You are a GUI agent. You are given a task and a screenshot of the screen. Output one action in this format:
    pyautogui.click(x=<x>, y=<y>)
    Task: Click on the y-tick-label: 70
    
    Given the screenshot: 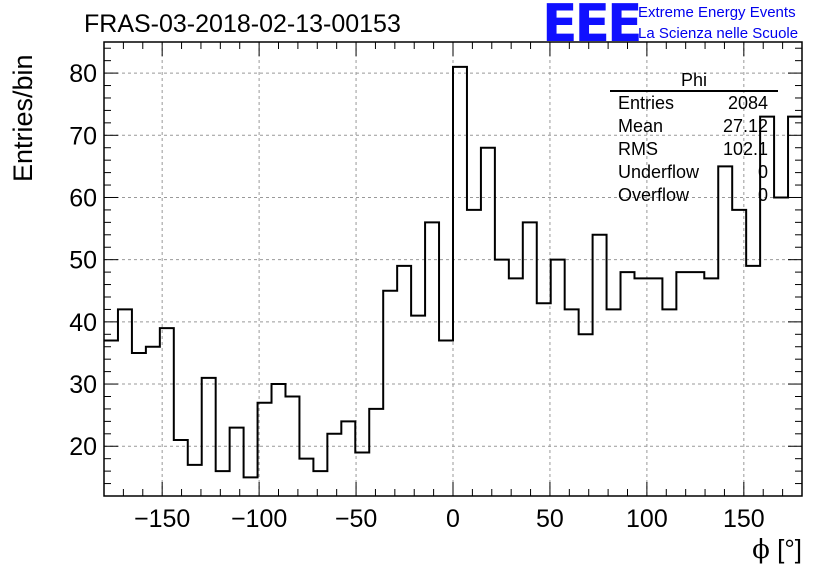 What is the action you would take?
    pyautogui.click(x=83, y=136)
    